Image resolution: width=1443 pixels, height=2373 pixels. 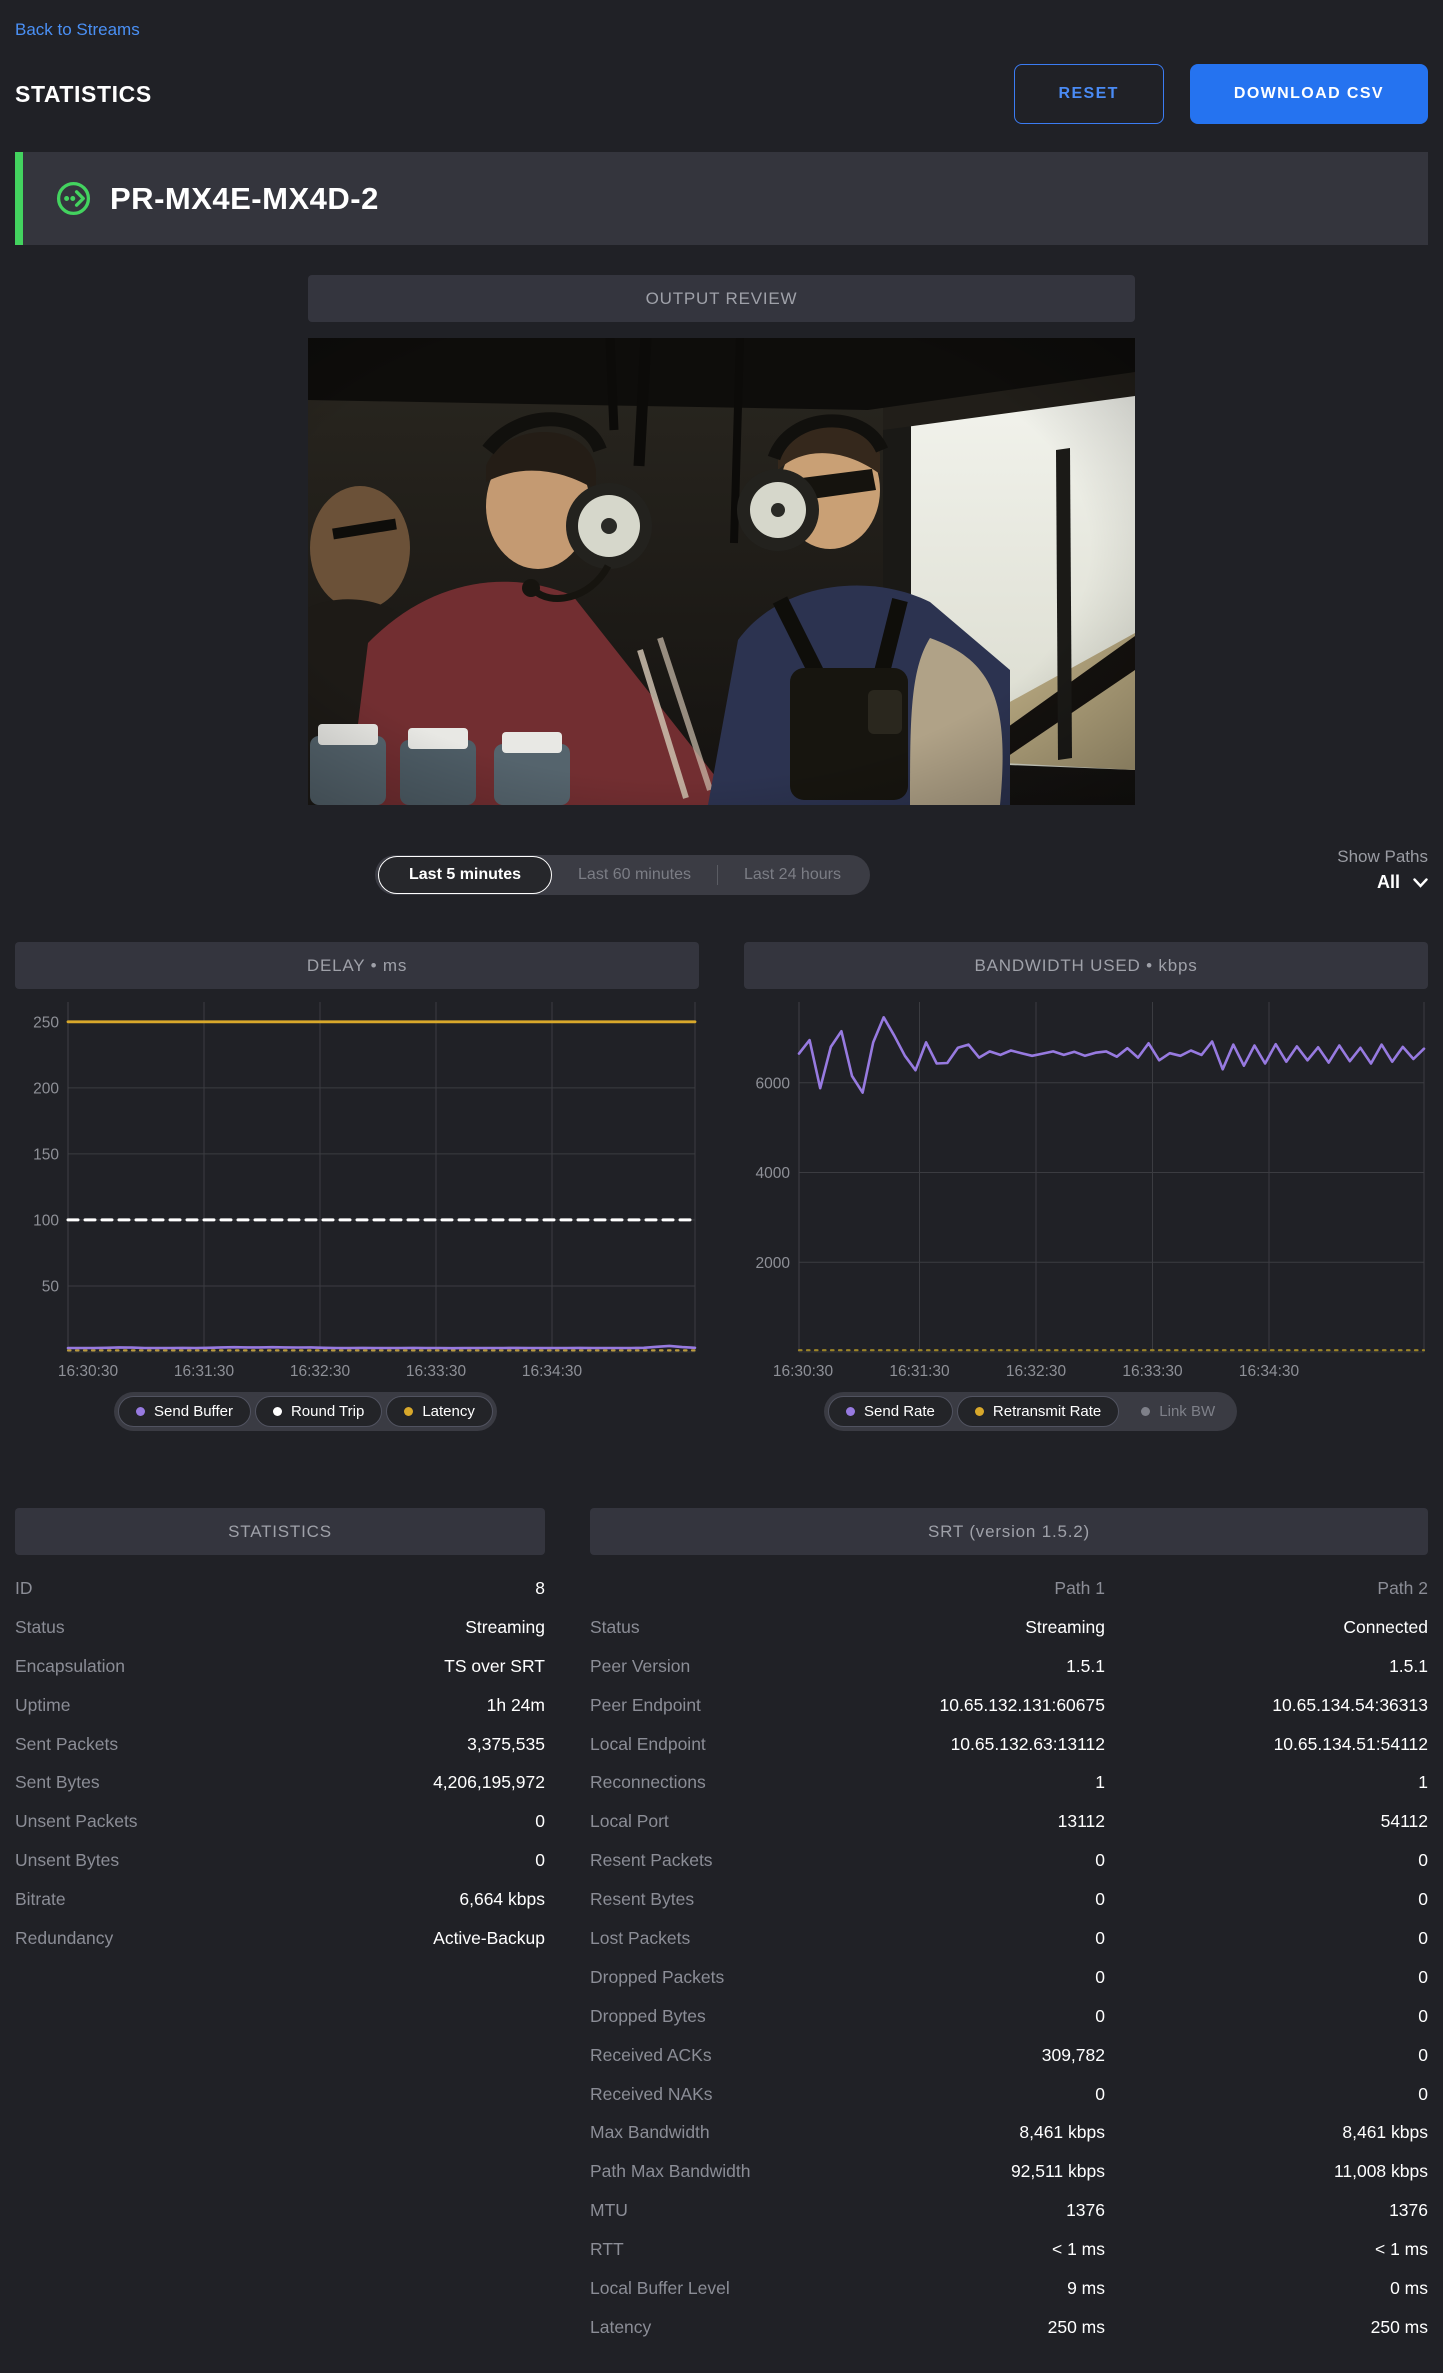 I want to click on reset-button: RESET, so click(x=1088, y=94).